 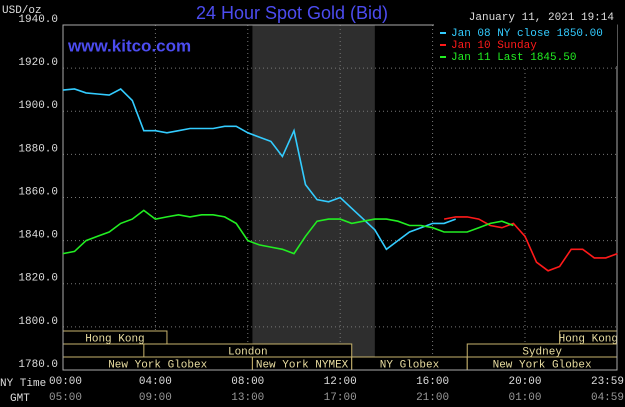 What do you see at coordinates (38, 63) in the screenshot?
I see `y-tick-label: 1920.0` at bounding box center [38, 63].